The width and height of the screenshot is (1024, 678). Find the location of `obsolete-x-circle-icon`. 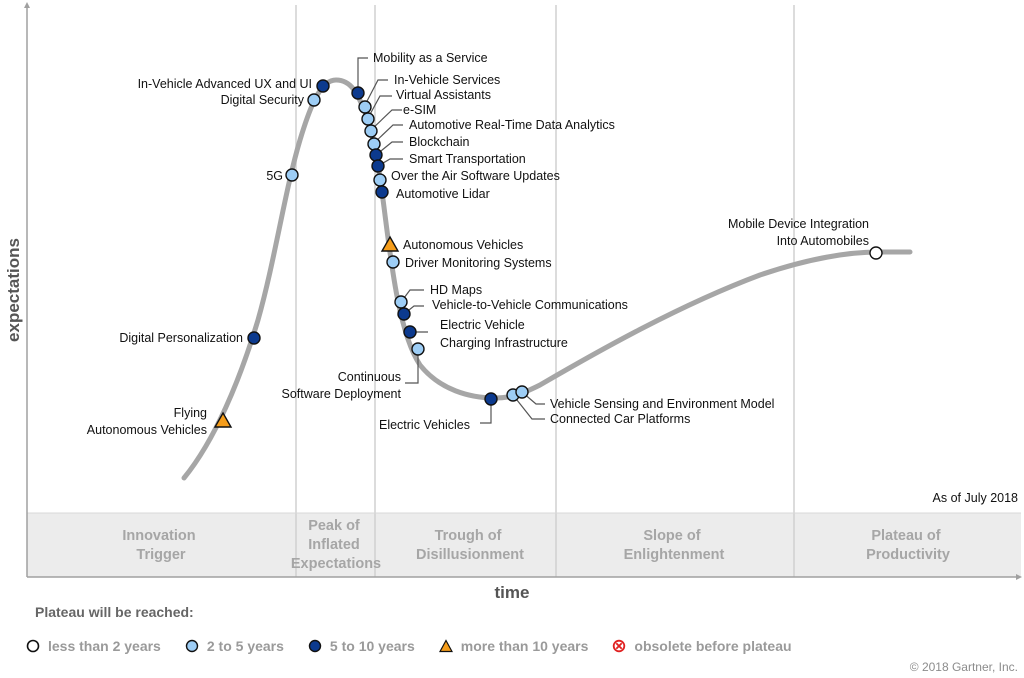

obsolete-x-circle-icon is located at coordinates (619, 646).